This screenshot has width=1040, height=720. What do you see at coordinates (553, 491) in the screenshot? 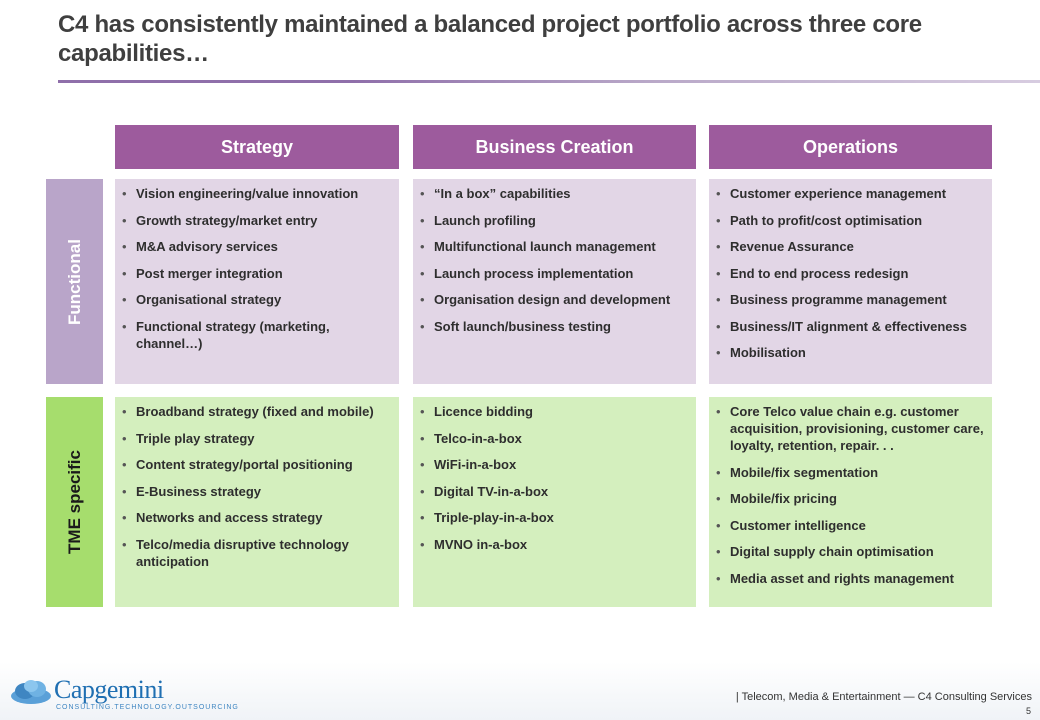
I see `list-item: Digital TV-in-a-box` at bounding box center [553, 491].